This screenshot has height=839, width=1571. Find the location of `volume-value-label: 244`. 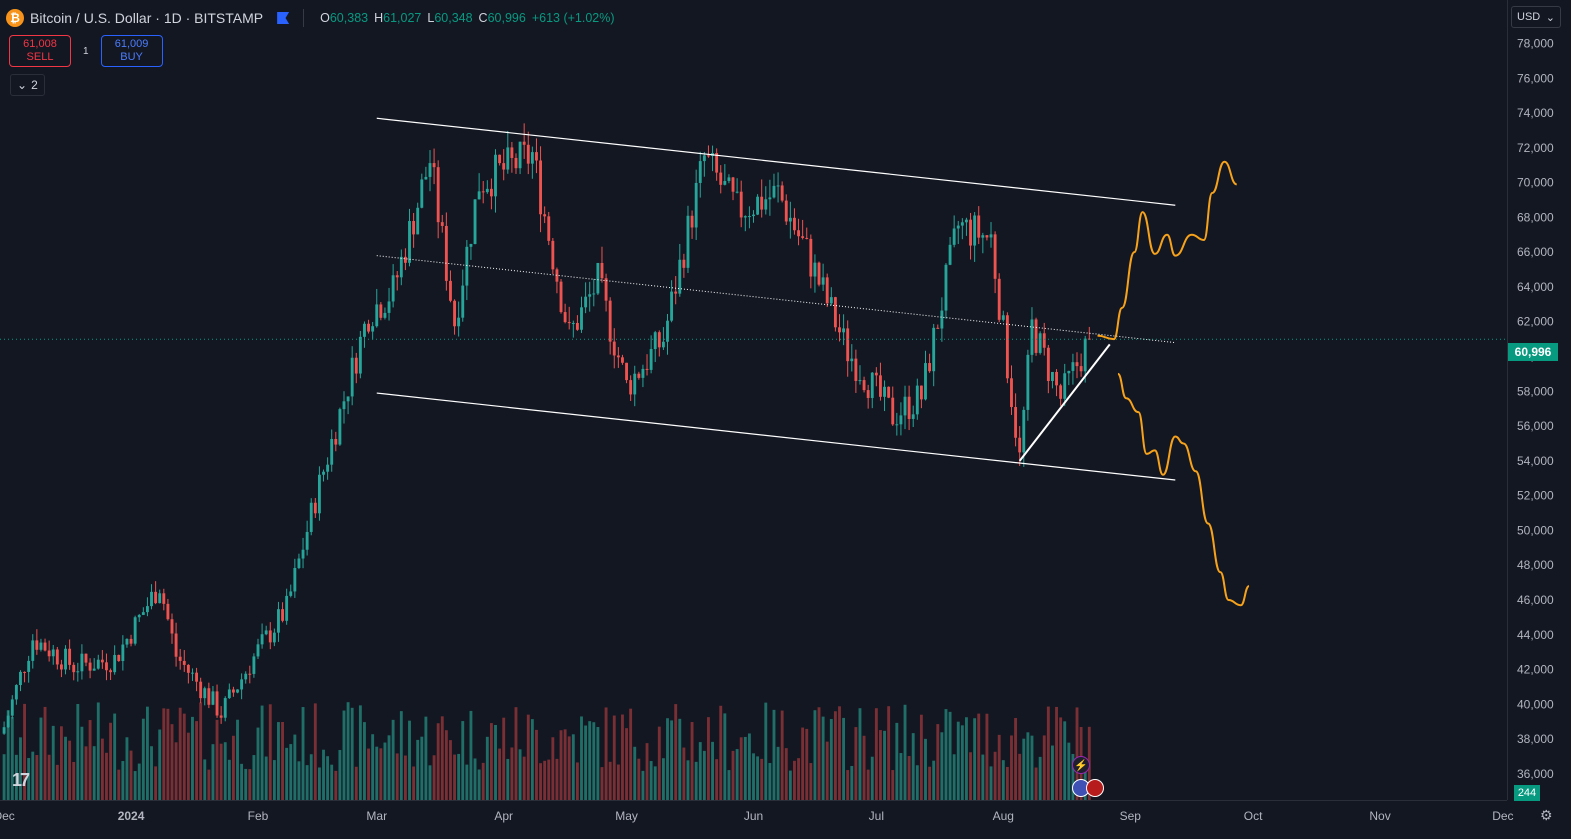

volume-value-label: 244 is located at coordinates (1527, 793).